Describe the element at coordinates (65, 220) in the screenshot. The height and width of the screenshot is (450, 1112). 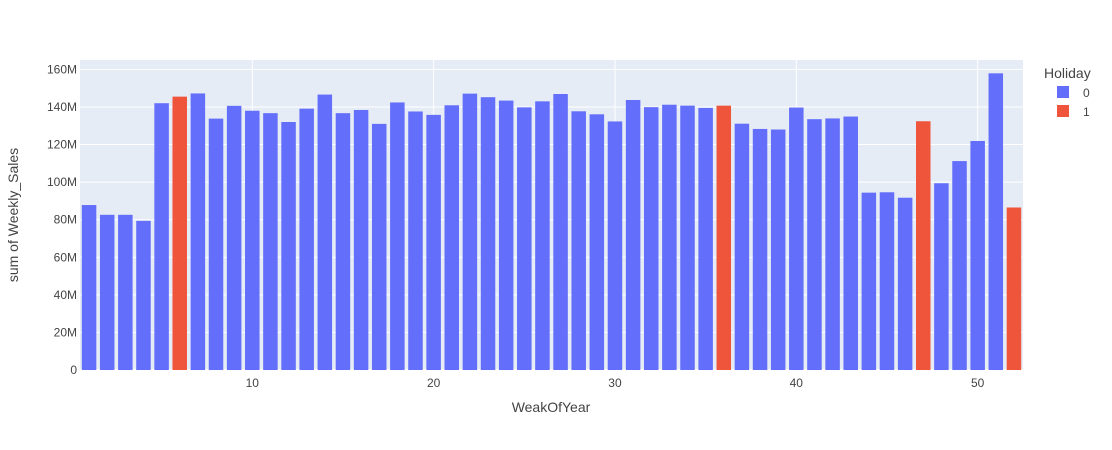
I see `y-tick-label: 80M` at that location.